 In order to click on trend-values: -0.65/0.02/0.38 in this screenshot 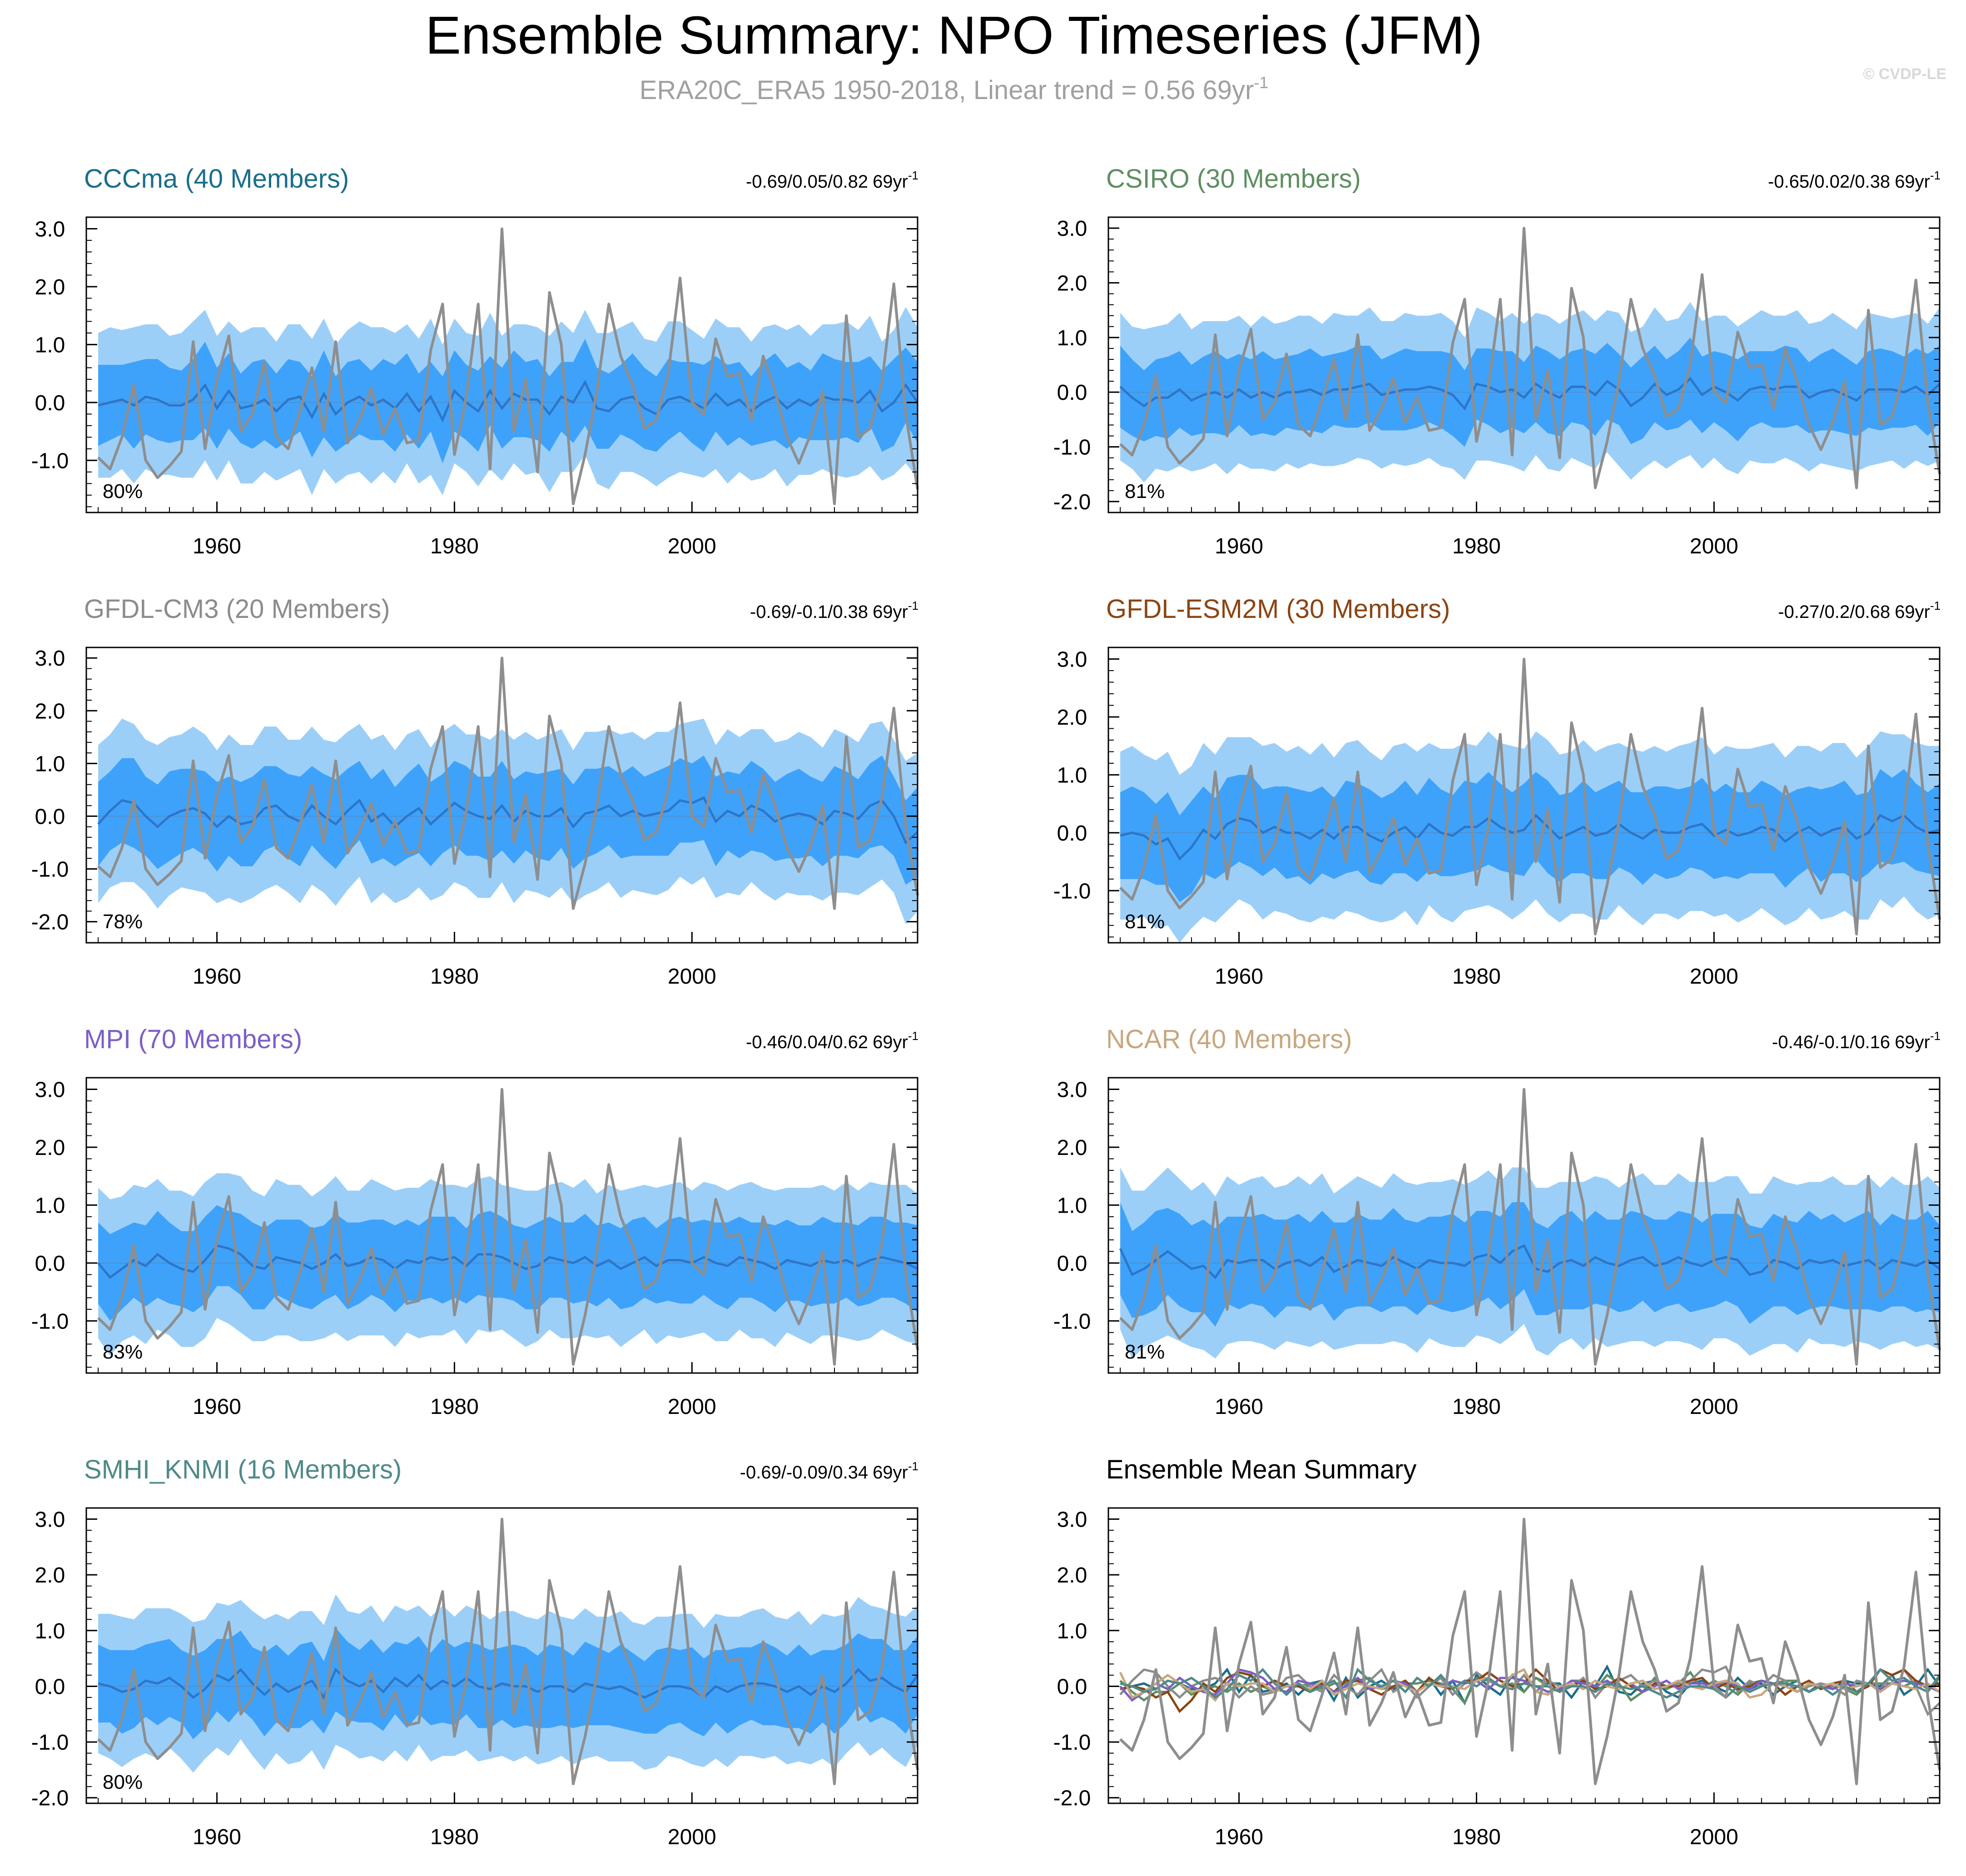, I will do `click(1829, 182)`.